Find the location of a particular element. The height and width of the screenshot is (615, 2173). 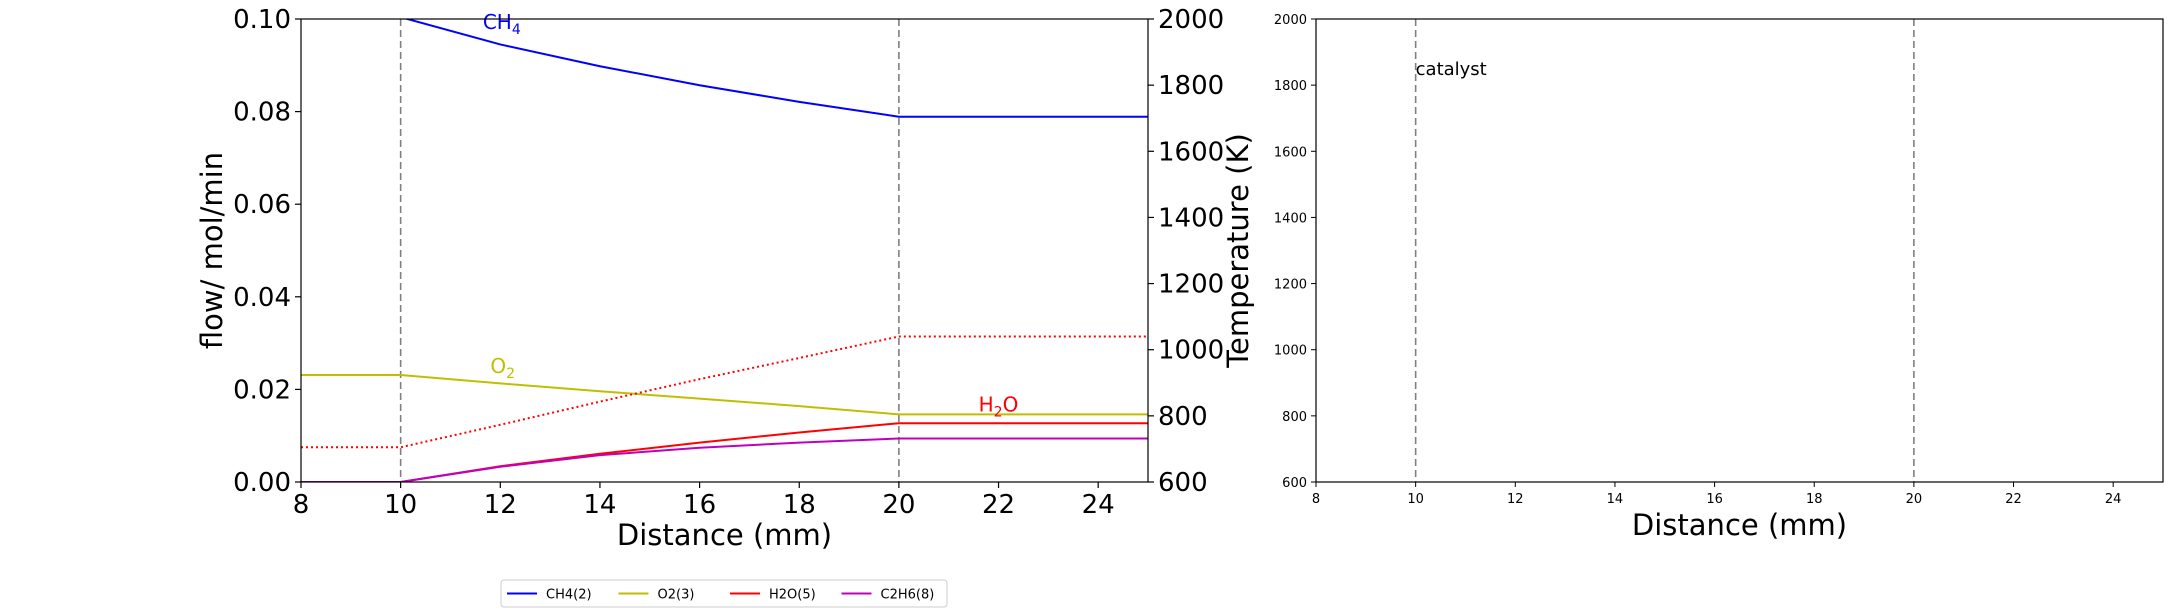

species-label: CH4 is located at coordinates (502, 24).